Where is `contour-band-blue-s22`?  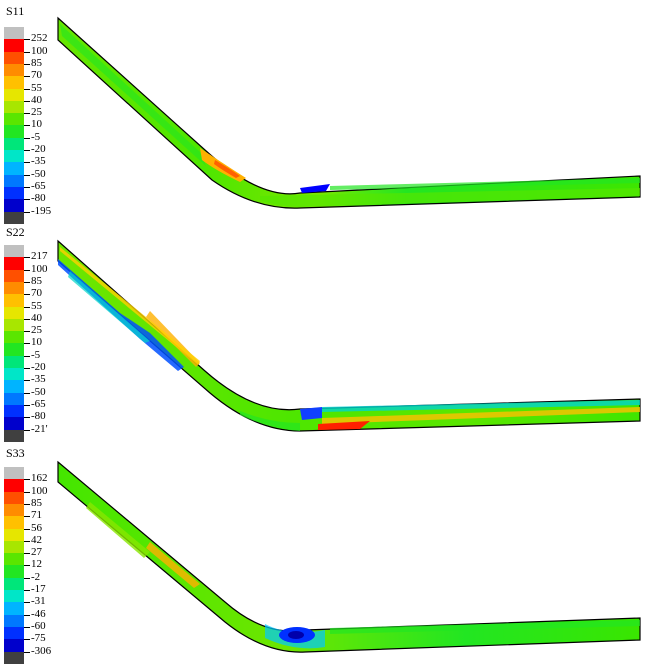
contour-band-blue-s22 is located at coordinates (121, 315).